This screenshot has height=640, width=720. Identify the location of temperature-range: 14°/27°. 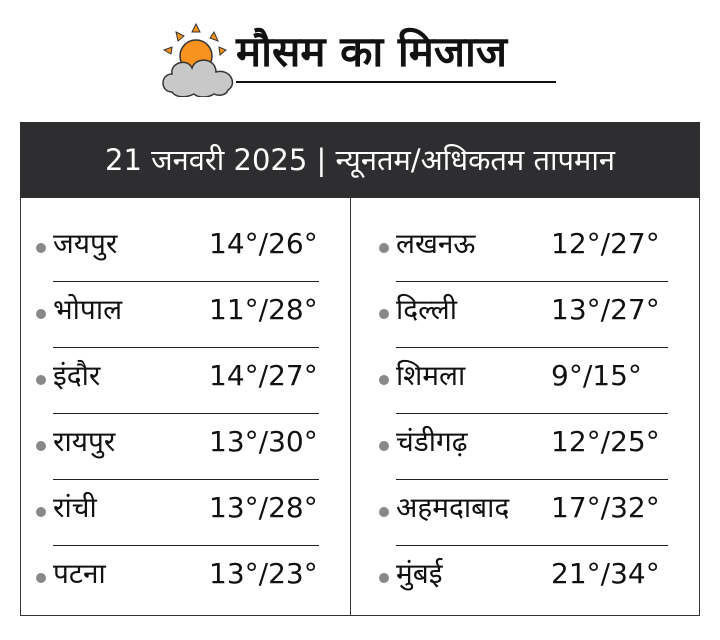
(263, 375).